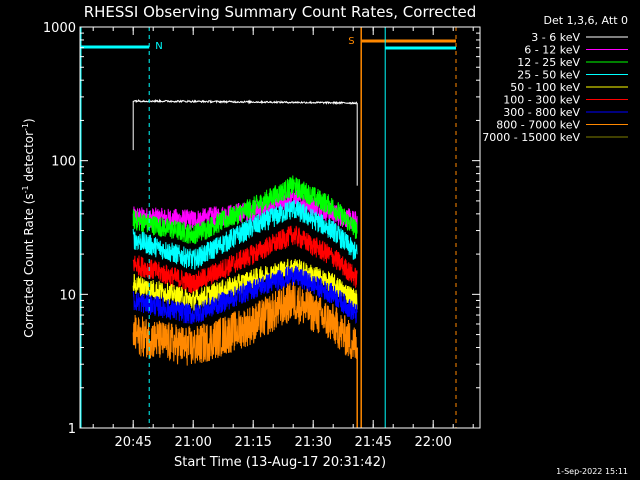 This screenshot has width=640, height=480. I want to click on x-tick-label-3: 21:30, so click(312, 442).